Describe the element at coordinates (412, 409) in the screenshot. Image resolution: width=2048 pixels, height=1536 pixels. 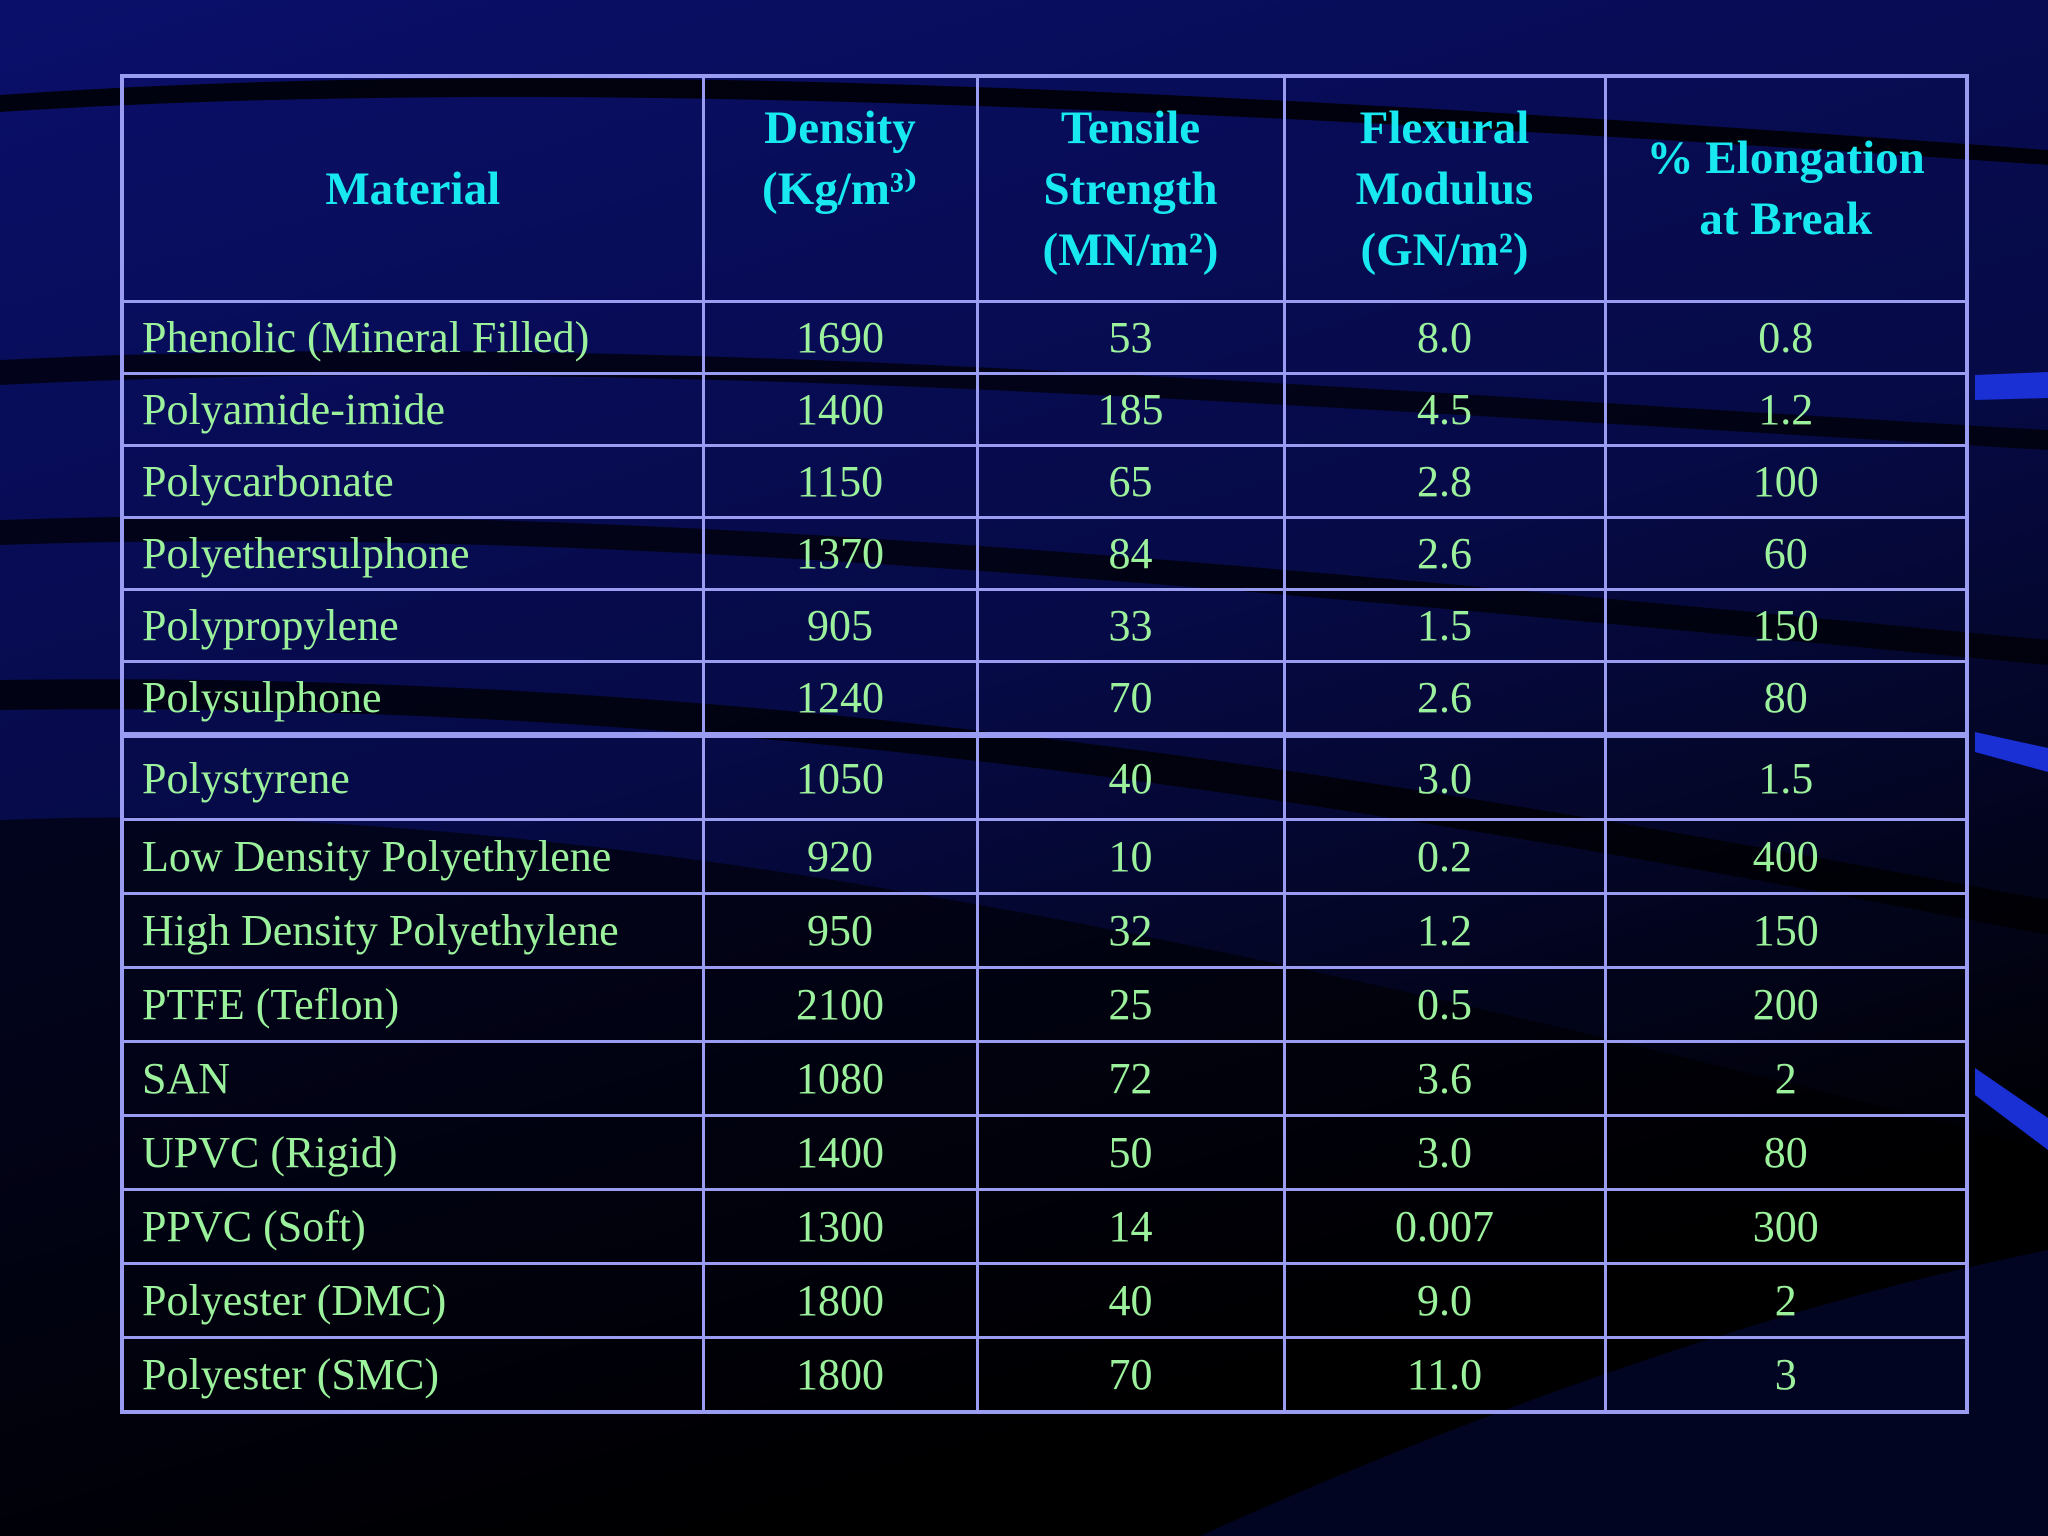
I see `cell-material: Polyamide-imide` at that location.